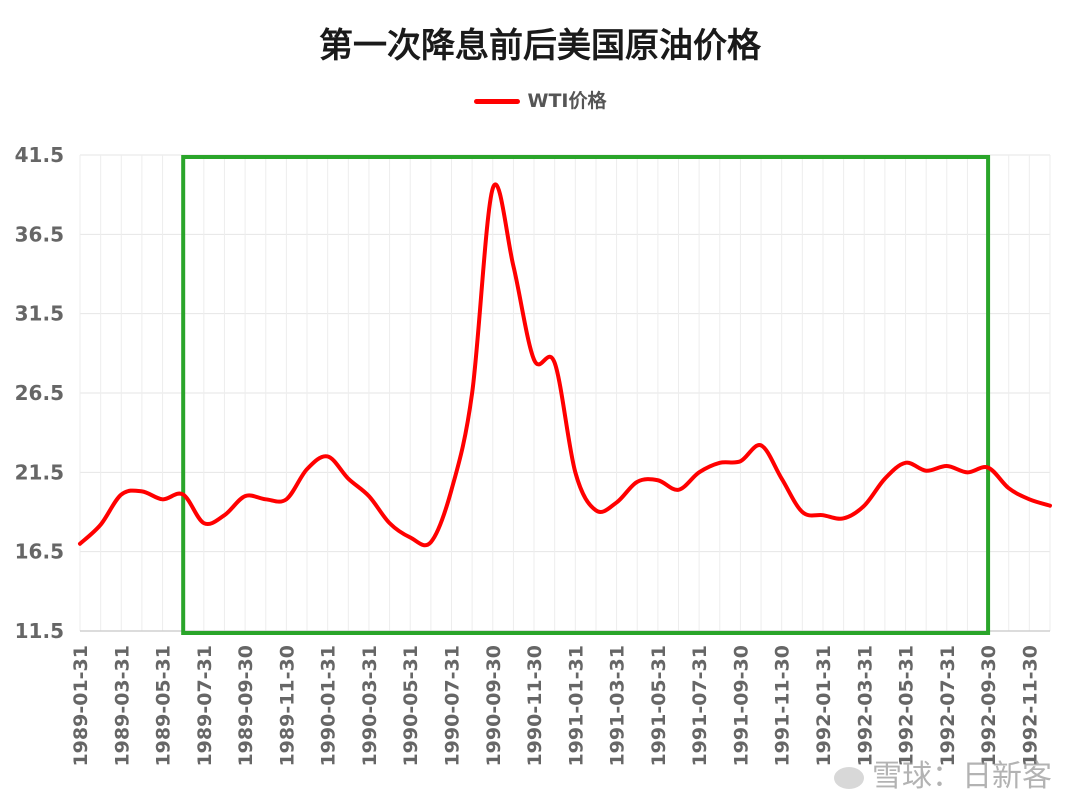 This screenshot has width=1080, height=807. What do you see at coordinates (329, 706) in the screenshot?
I see `x-tick-label: 1990-01-31` at bounding box center [329, 706].